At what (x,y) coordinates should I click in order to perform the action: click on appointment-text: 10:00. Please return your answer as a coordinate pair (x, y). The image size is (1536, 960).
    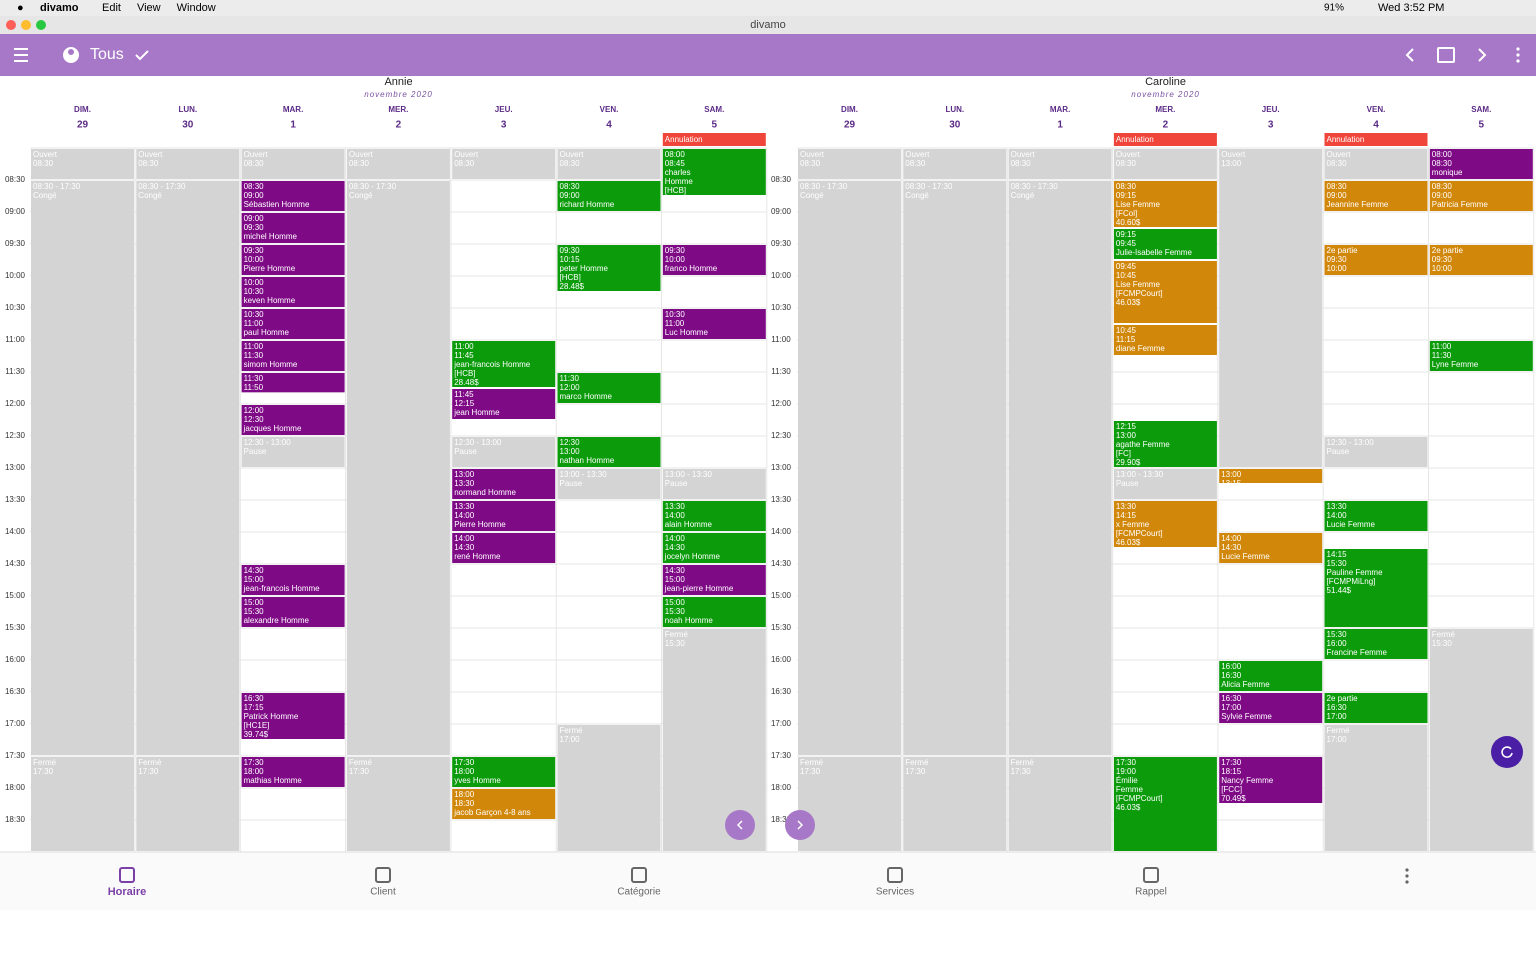
    Looking at the image, I should click on (254, 282).